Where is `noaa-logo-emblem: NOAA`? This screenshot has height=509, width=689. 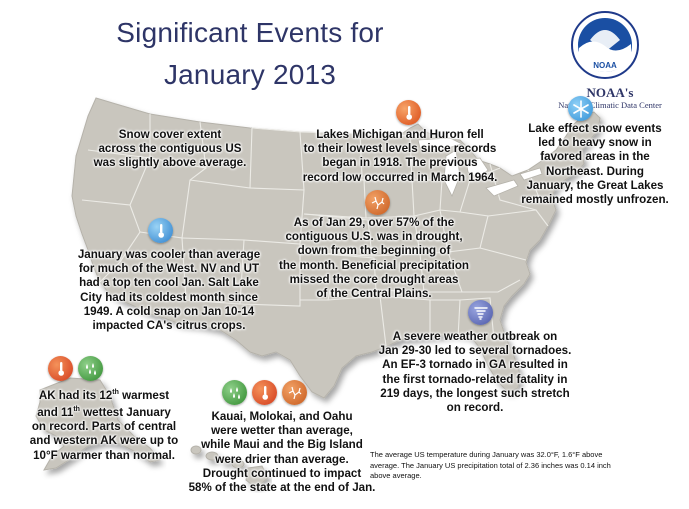
noaa-logo-emblem: NOAA is located at coordinates (605, 45).